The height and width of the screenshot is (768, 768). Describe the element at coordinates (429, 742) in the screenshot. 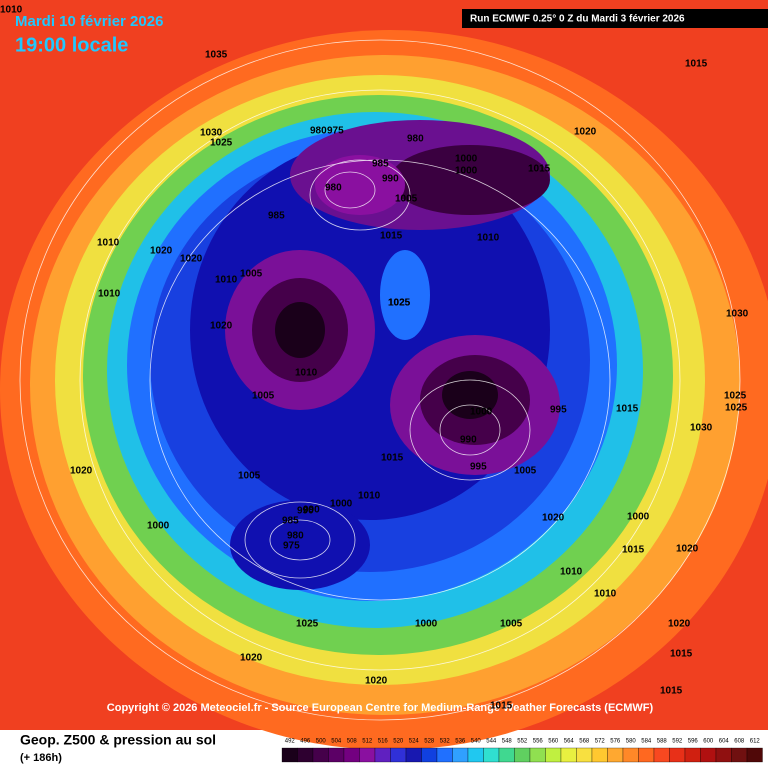

I see `colorbar-tick-label: 528` at that location.